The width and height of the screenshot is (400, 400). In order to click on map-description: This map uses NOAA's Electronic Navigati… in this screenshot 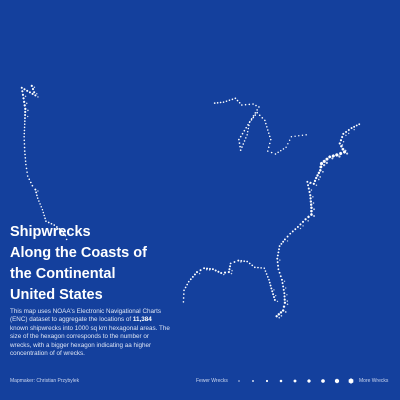, I will do `click(90, 333)`.